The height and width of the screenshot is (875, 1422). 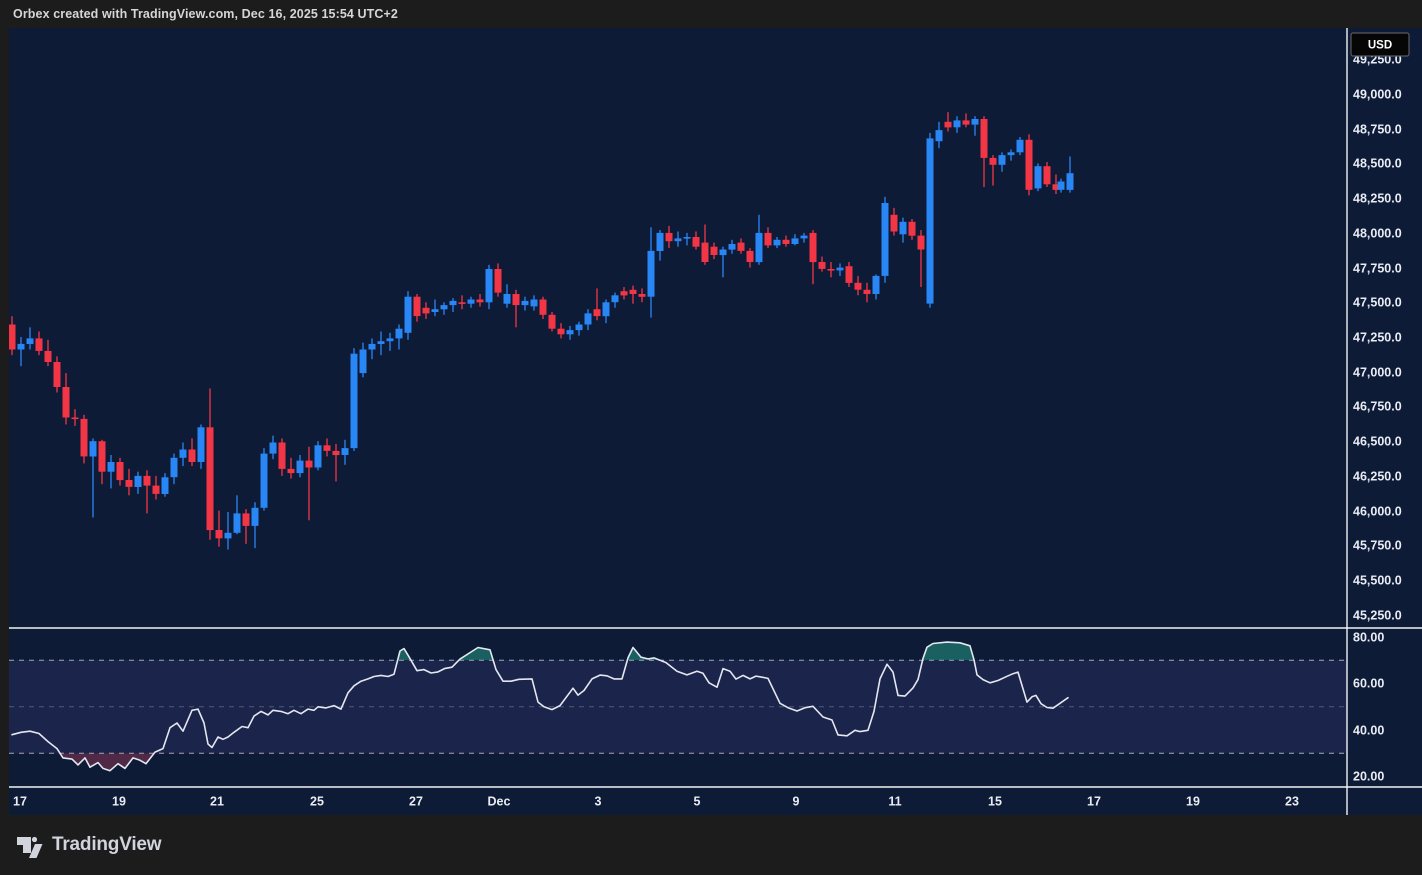 I want to click on time-axis: 17 19 21 25 27 Dec 3 5 9 11 15 17 19 23, so click(x=656, y=801).